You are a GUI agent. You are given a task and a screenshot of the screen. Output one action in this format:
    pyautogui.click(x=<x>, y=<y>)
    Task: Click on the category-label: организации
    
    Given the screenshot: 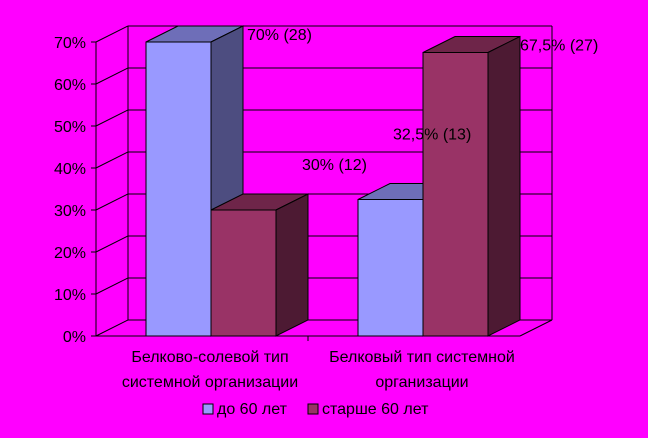 What is the action you would take?
    pyautogui.click(x=421, y=382)
    